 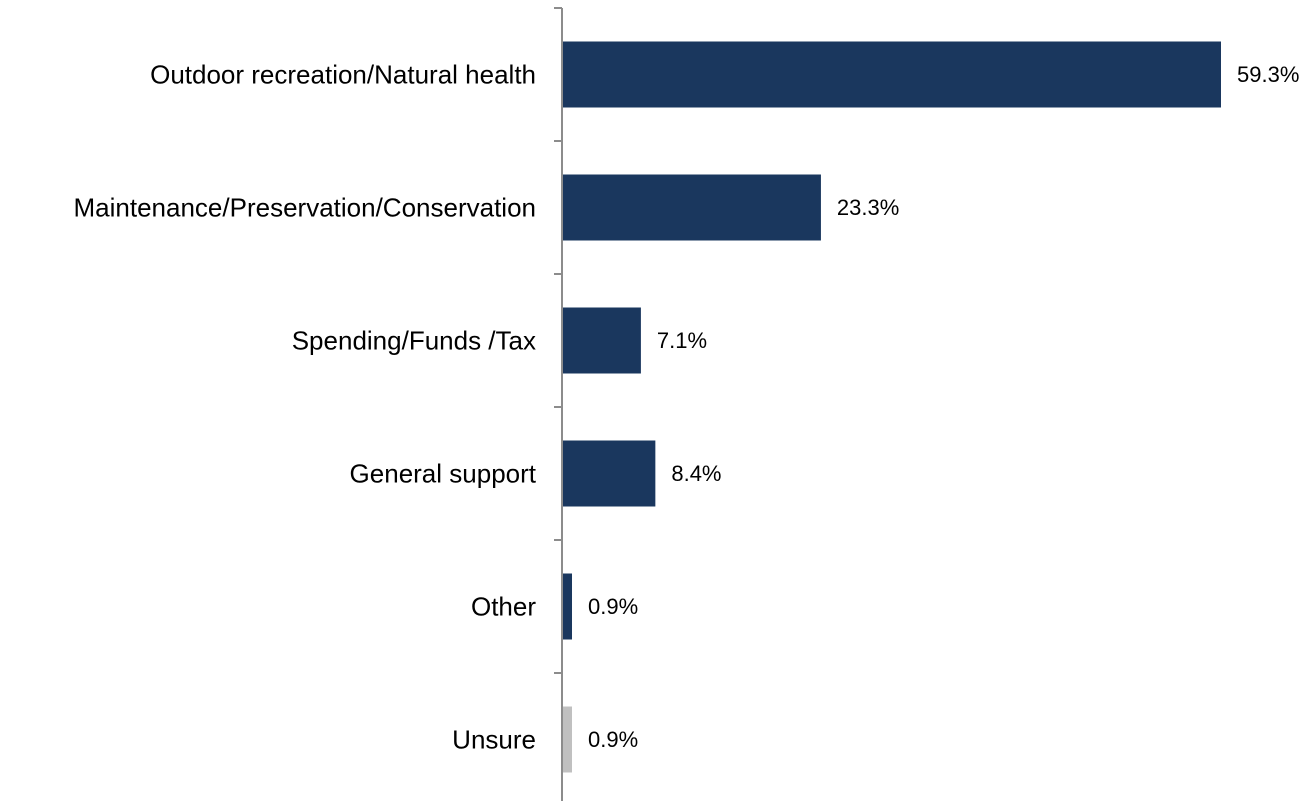 What do you see at coordinates (1268, 74) in the screenshot?
I see `value-label-0: 59.3%` at bounding box center [1268, 74].